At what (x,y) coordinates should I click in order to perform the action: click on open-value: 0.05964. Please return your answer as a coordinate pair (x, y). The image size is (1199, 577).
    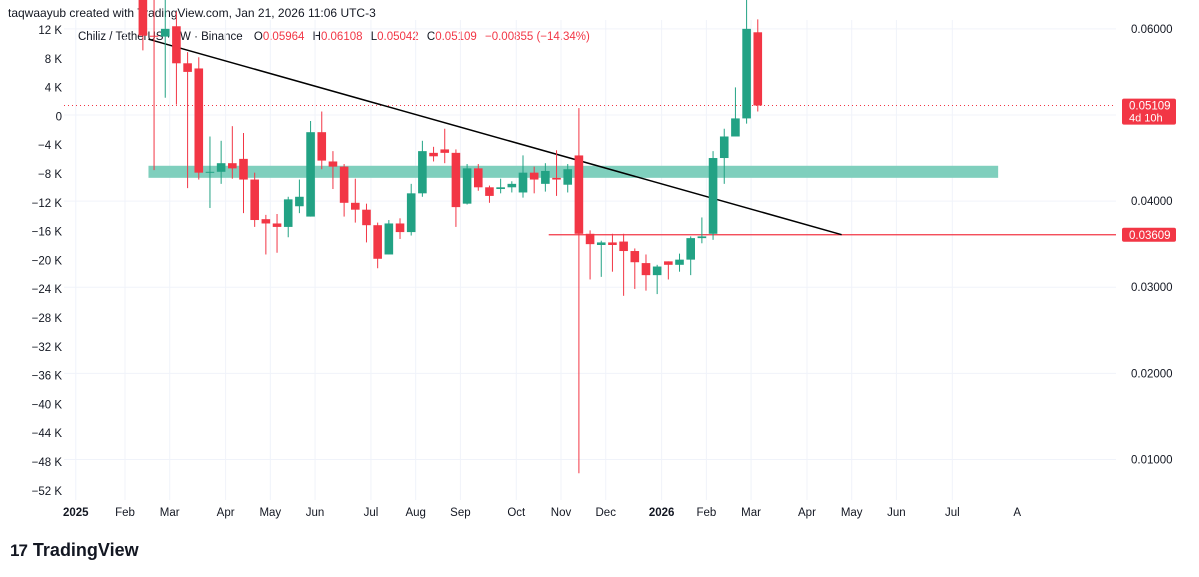
    Looking at the image, I should click on (283, 37).